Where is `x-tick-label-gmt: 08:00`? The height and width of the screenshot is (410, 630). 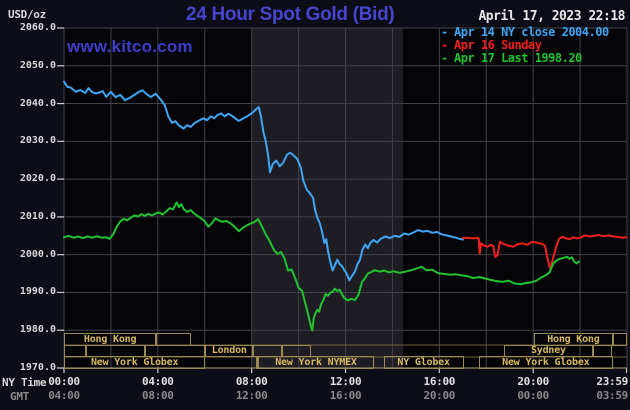 x-tick-label-gmt: 08:00 is located at coordinates (158, 395).